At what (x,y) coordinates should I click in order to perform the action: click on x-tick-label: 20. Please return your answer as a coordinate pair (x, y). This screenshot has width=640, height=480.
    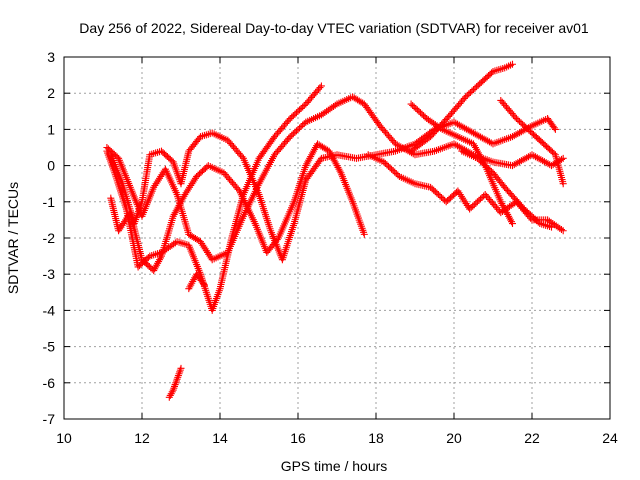
    Looking at the image, I should click on (454, 438).